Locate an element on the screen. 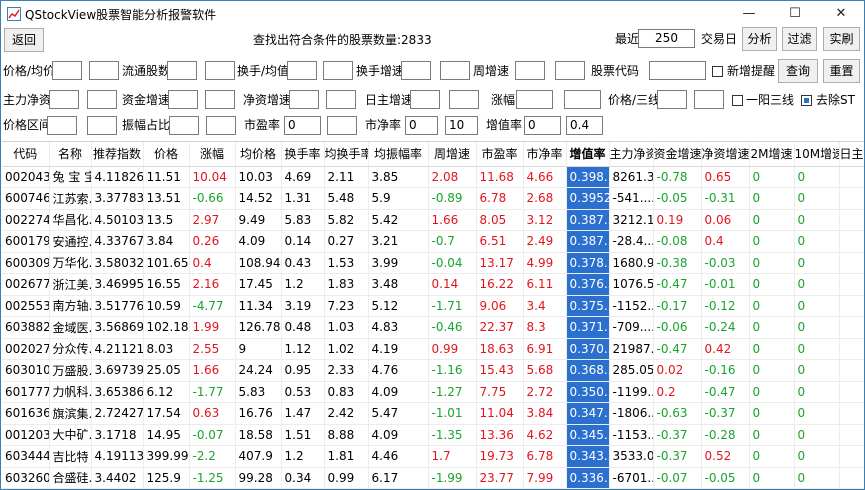 This screenshot has width=865, height=490. table-cell: 285.051 is located at coordinates (631, 370).